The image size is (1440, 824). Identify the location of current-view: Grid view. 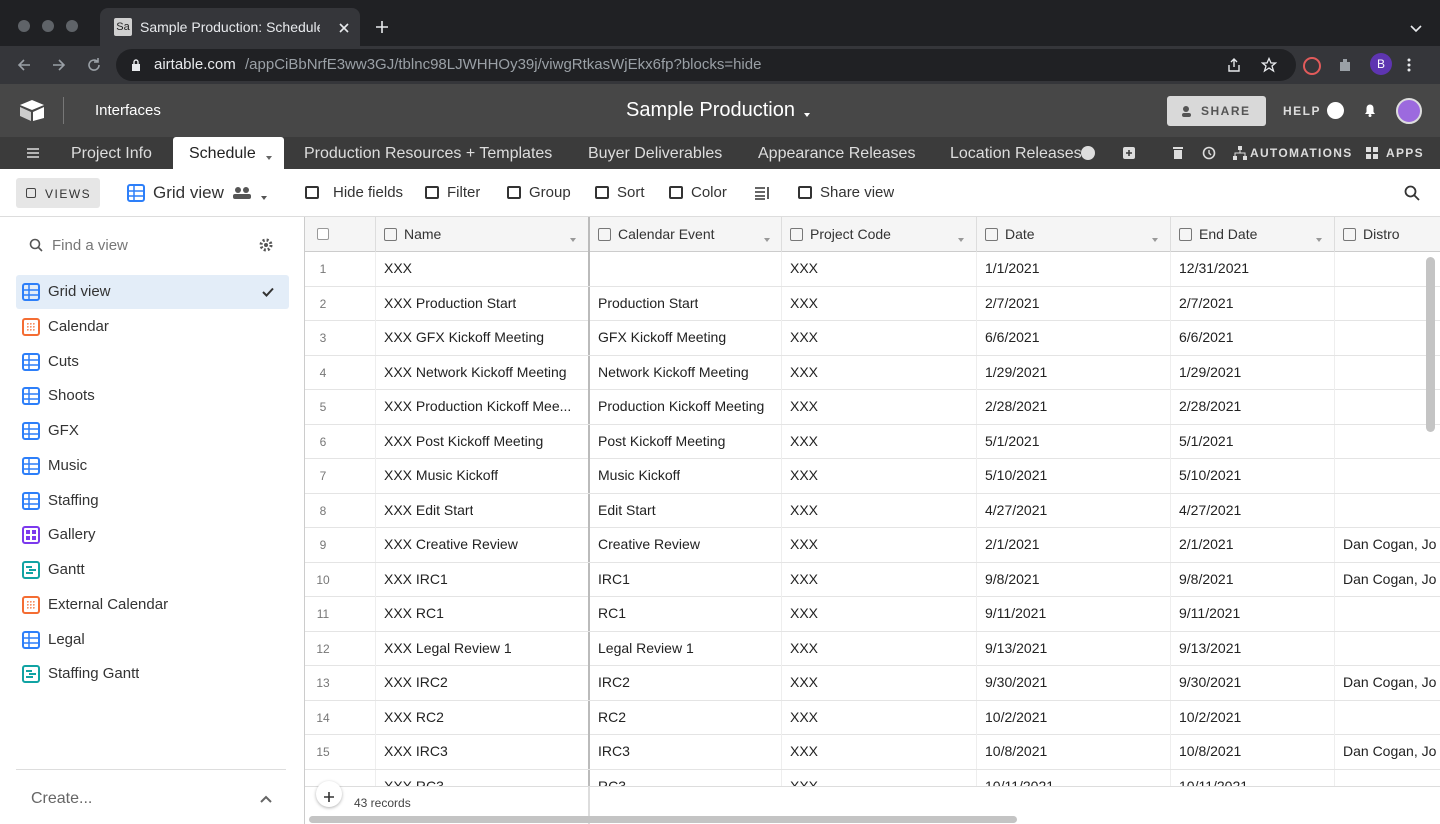
(188, 193).